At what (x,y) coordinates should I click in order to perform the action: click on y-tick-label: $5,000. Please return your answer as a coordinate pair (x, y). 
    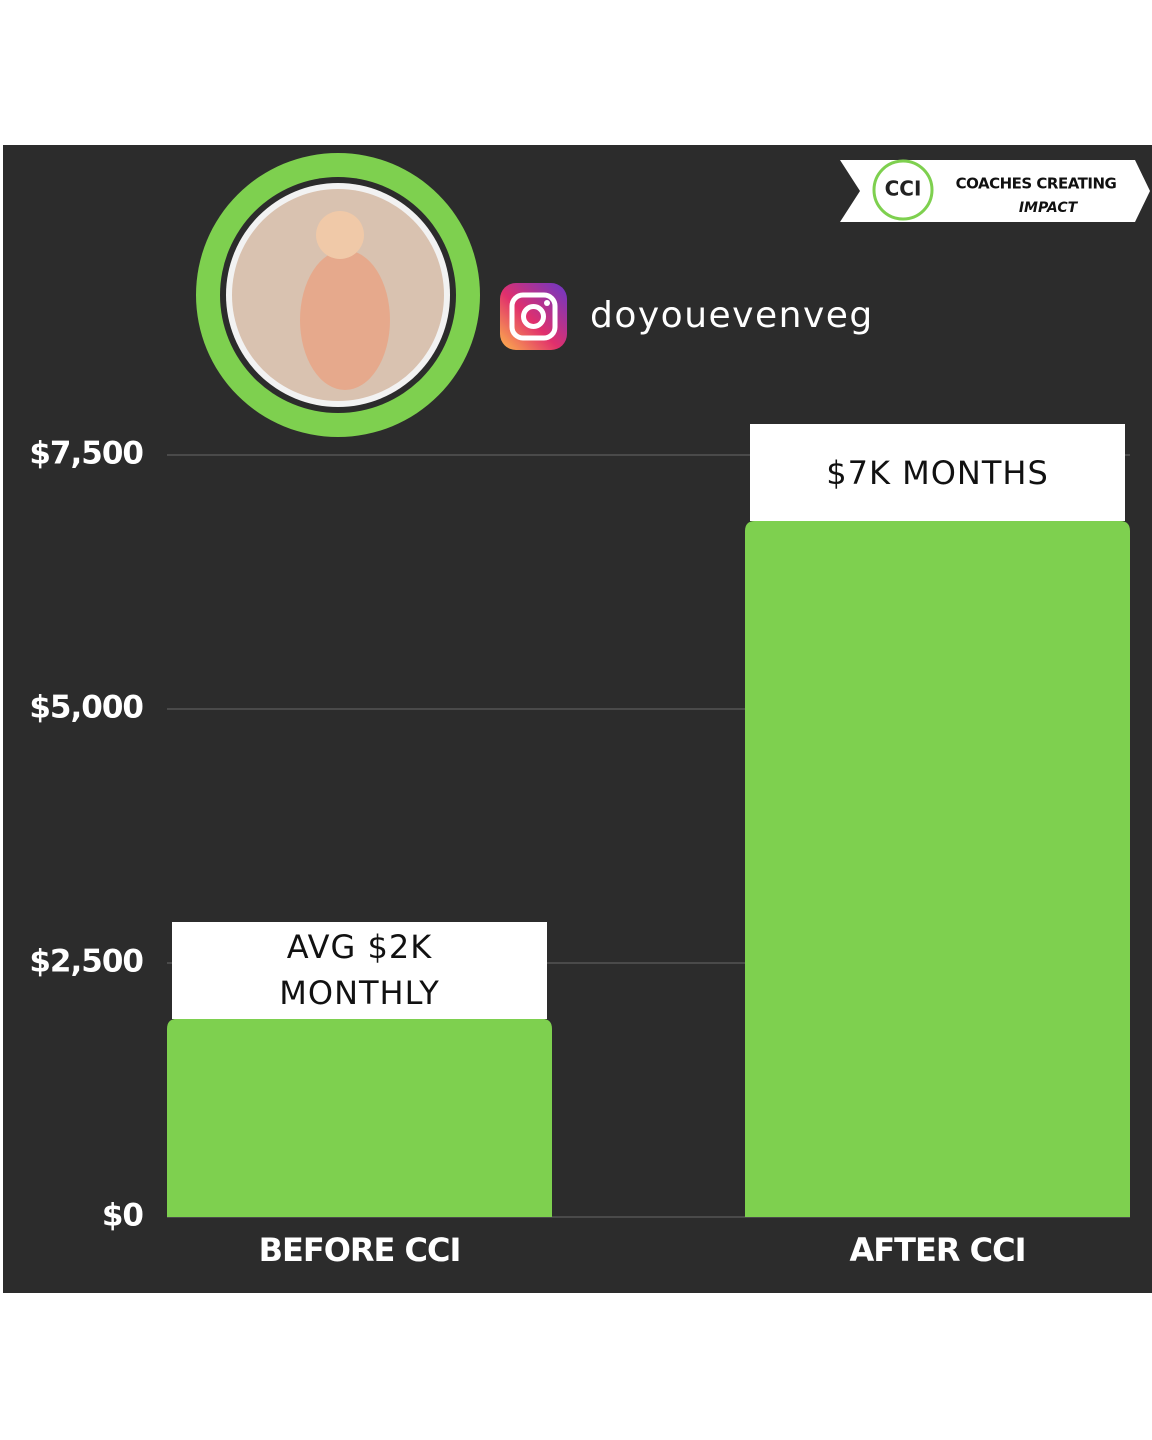
    Looking at the image, I should click on (86, 708).